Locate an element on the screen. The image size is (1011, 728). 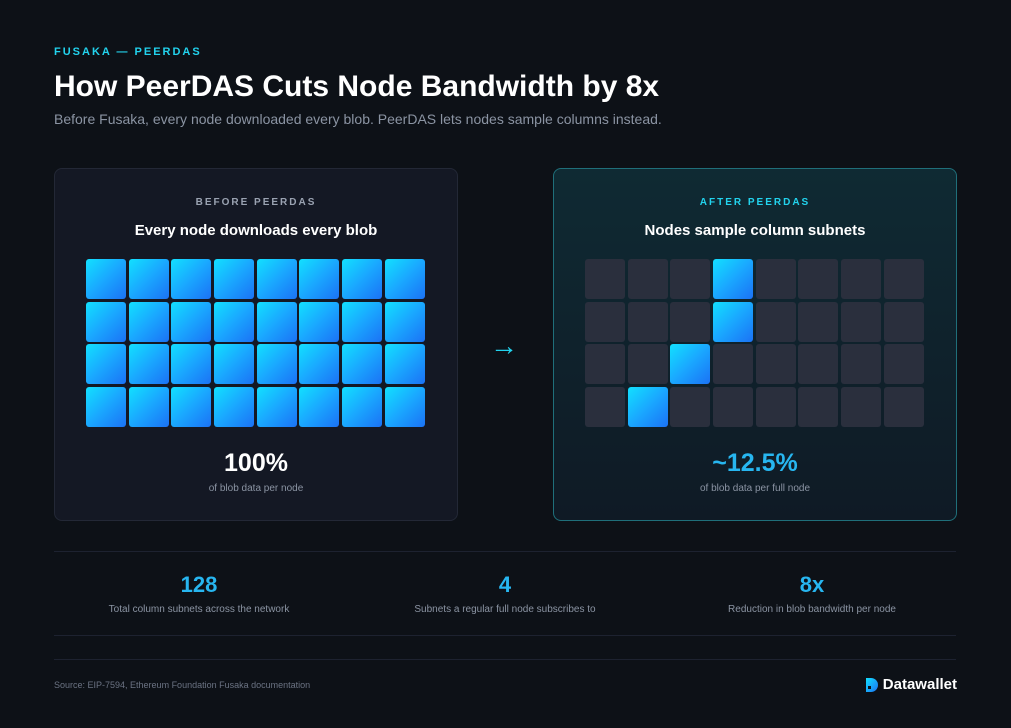
after-value: ~12.5% is located at coordinates (755, 463).